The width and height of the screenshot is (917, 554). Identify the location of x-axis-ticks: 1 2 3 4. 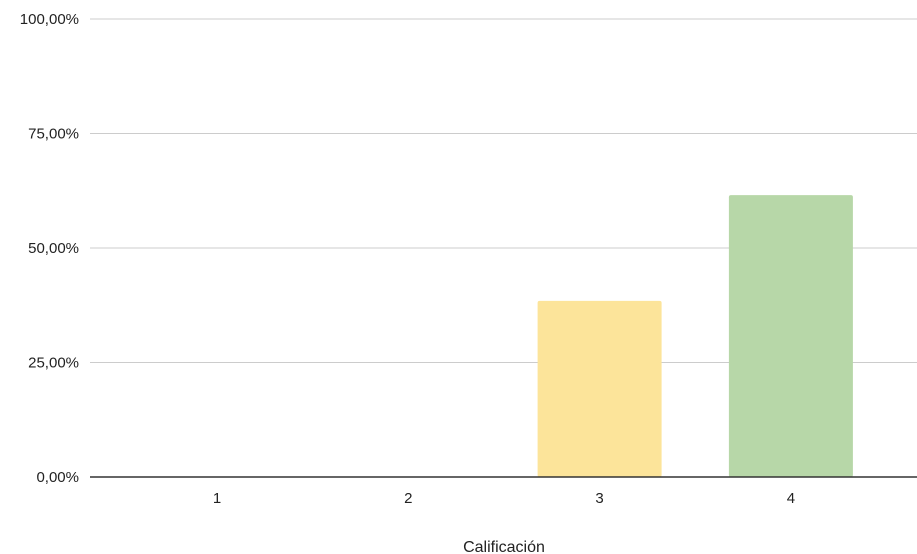
(504, 498).